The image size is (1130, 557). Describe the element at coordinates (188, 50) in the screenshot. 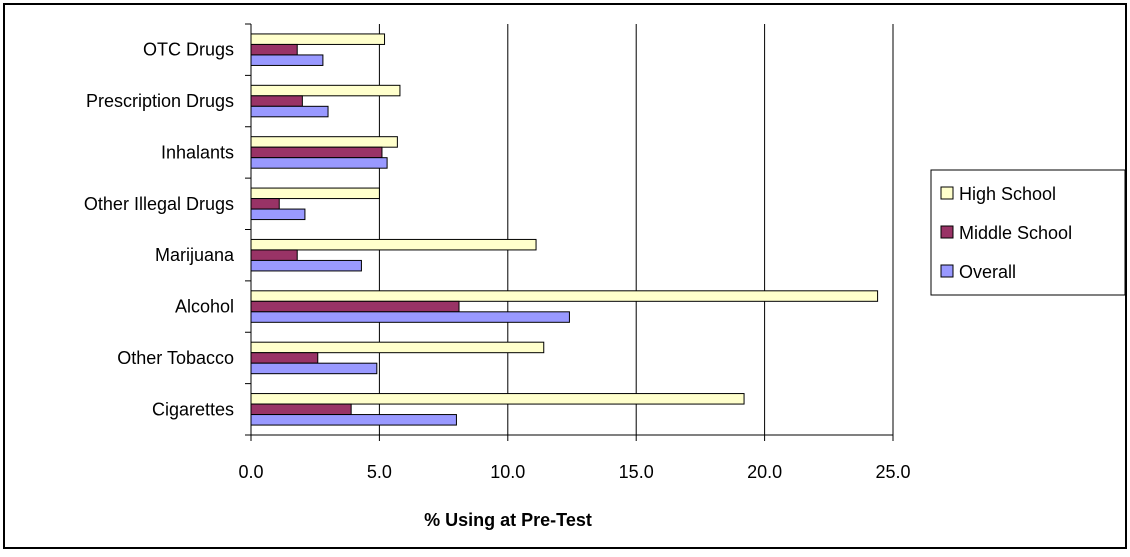

I see `category-label-otc-drugs: OTC Drugs` at that location.